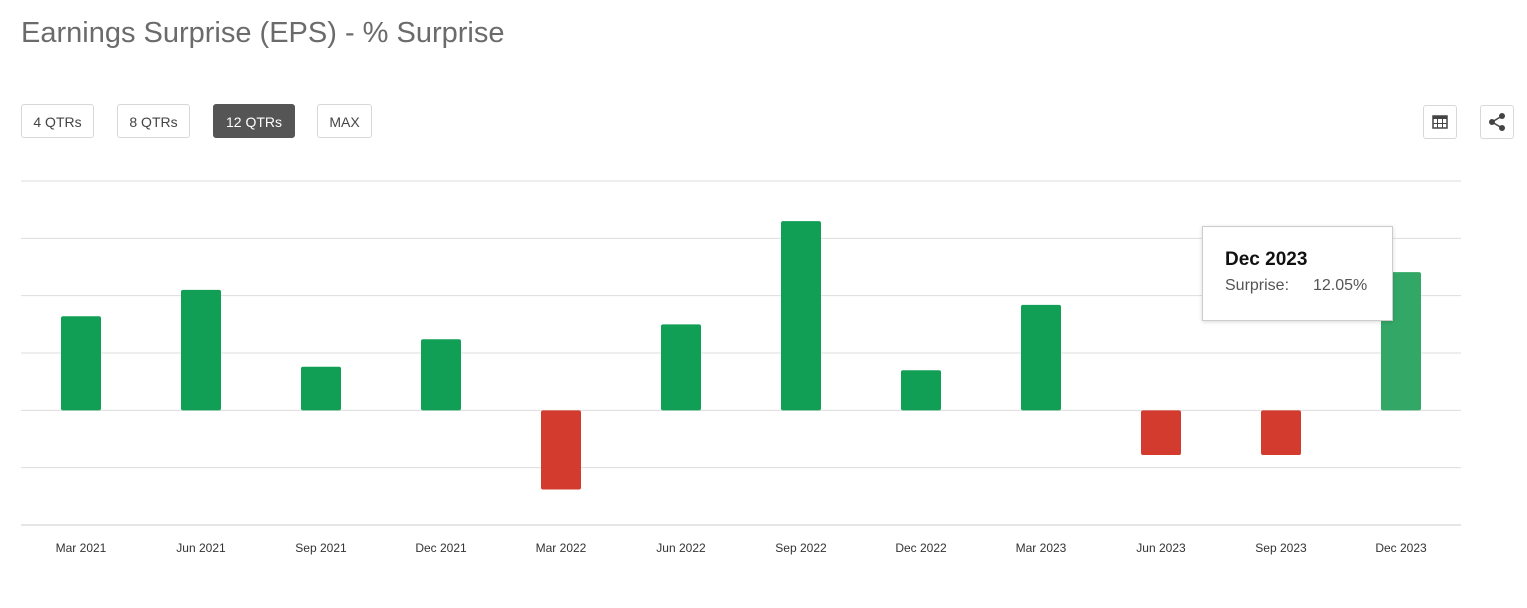  I want to click on tooltip-value: 12.05%, so click(1340, 285).